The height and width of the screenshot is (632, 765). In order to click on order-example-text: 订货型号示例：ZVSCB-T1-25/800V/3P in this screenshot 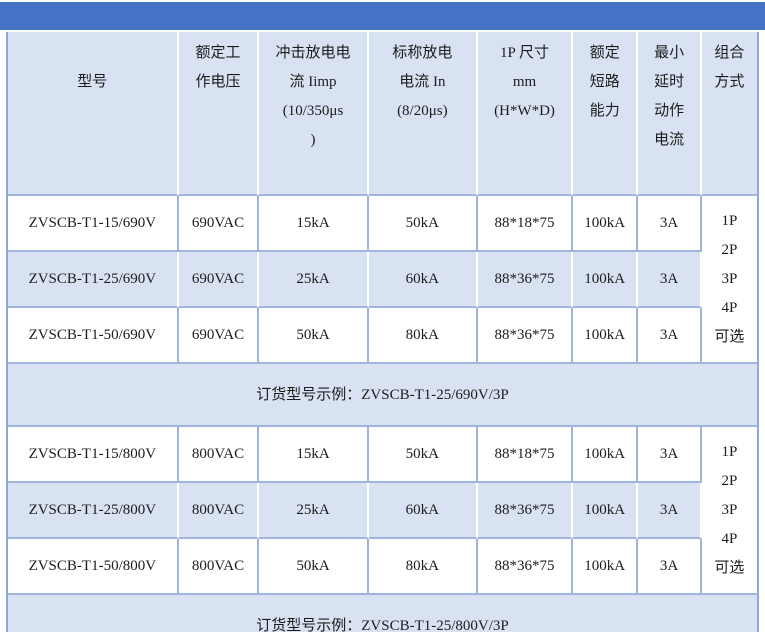, I will do `click(383, 613)`.